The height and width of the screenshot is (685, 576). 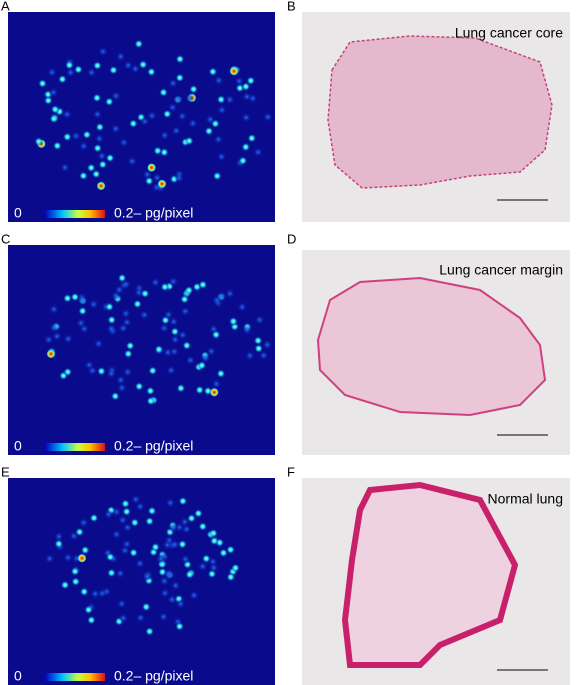 I want to click on panel-label: A, so click(x=5, y=6).